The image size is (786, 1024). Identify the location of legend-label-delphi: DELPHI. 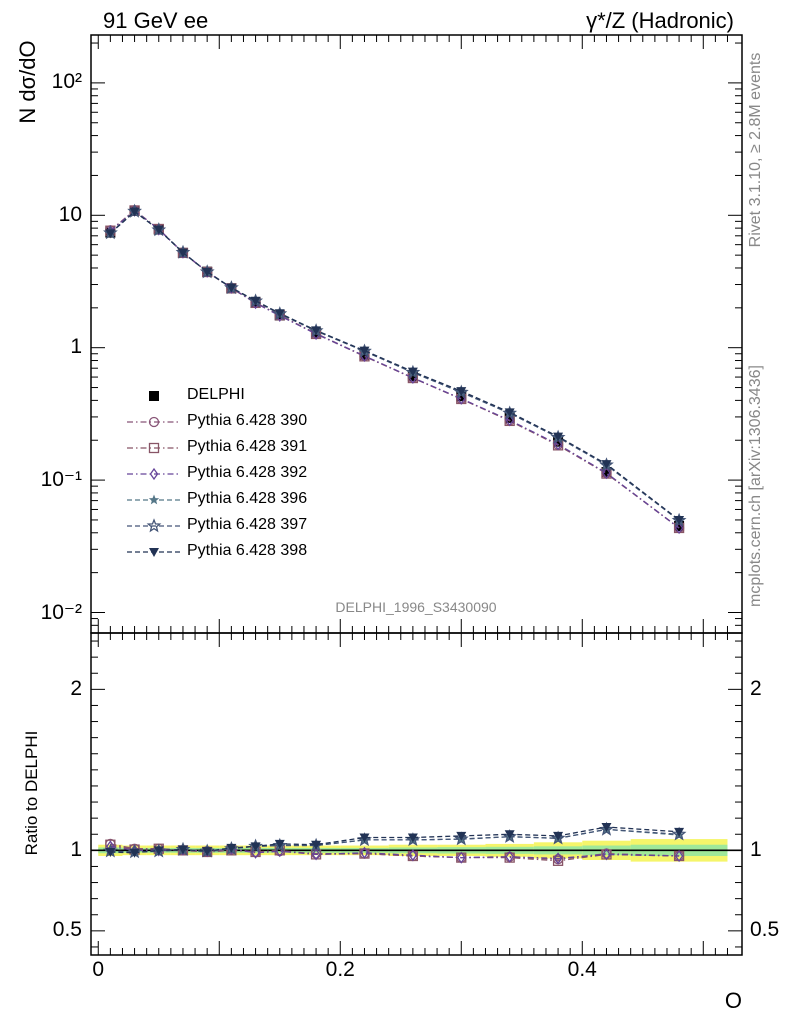
(216, 394).